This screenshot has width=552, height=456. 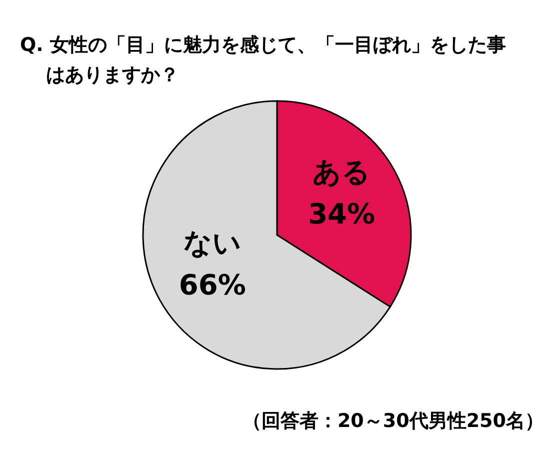 What do you see at coordinates (393, 421) in the screenshot?
I see `text: （回答者：20～30代男性250名）` at bounding box center [393, 421].